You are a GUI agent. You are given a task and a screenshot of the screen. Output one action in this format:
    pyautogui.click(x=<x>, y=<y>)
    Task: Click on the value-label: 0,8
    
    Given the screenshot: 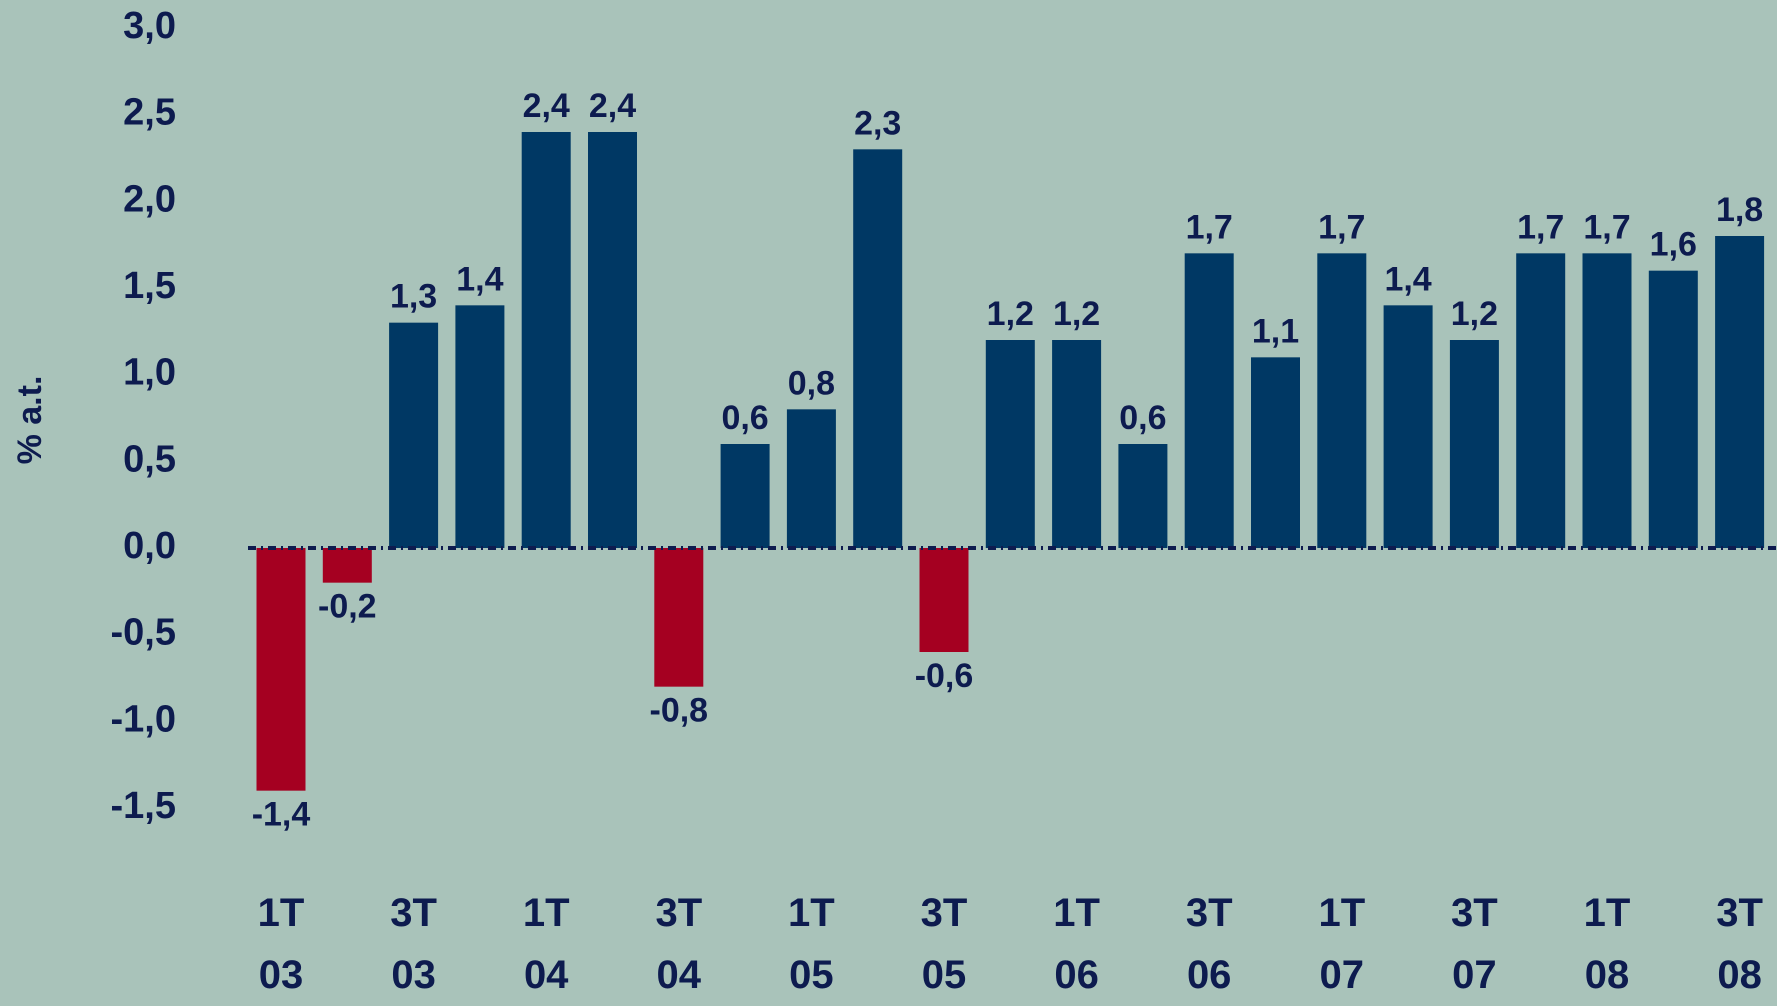 What is the action you would take?
    pyautogui.click(x=811, y=383)
    